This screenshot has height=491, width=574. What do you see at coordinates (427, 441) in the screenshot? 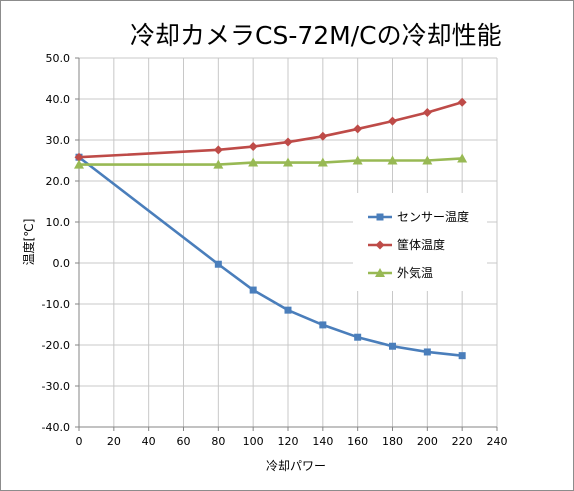
I see `x-tick-label: 200` at bounding box center [427, 441].